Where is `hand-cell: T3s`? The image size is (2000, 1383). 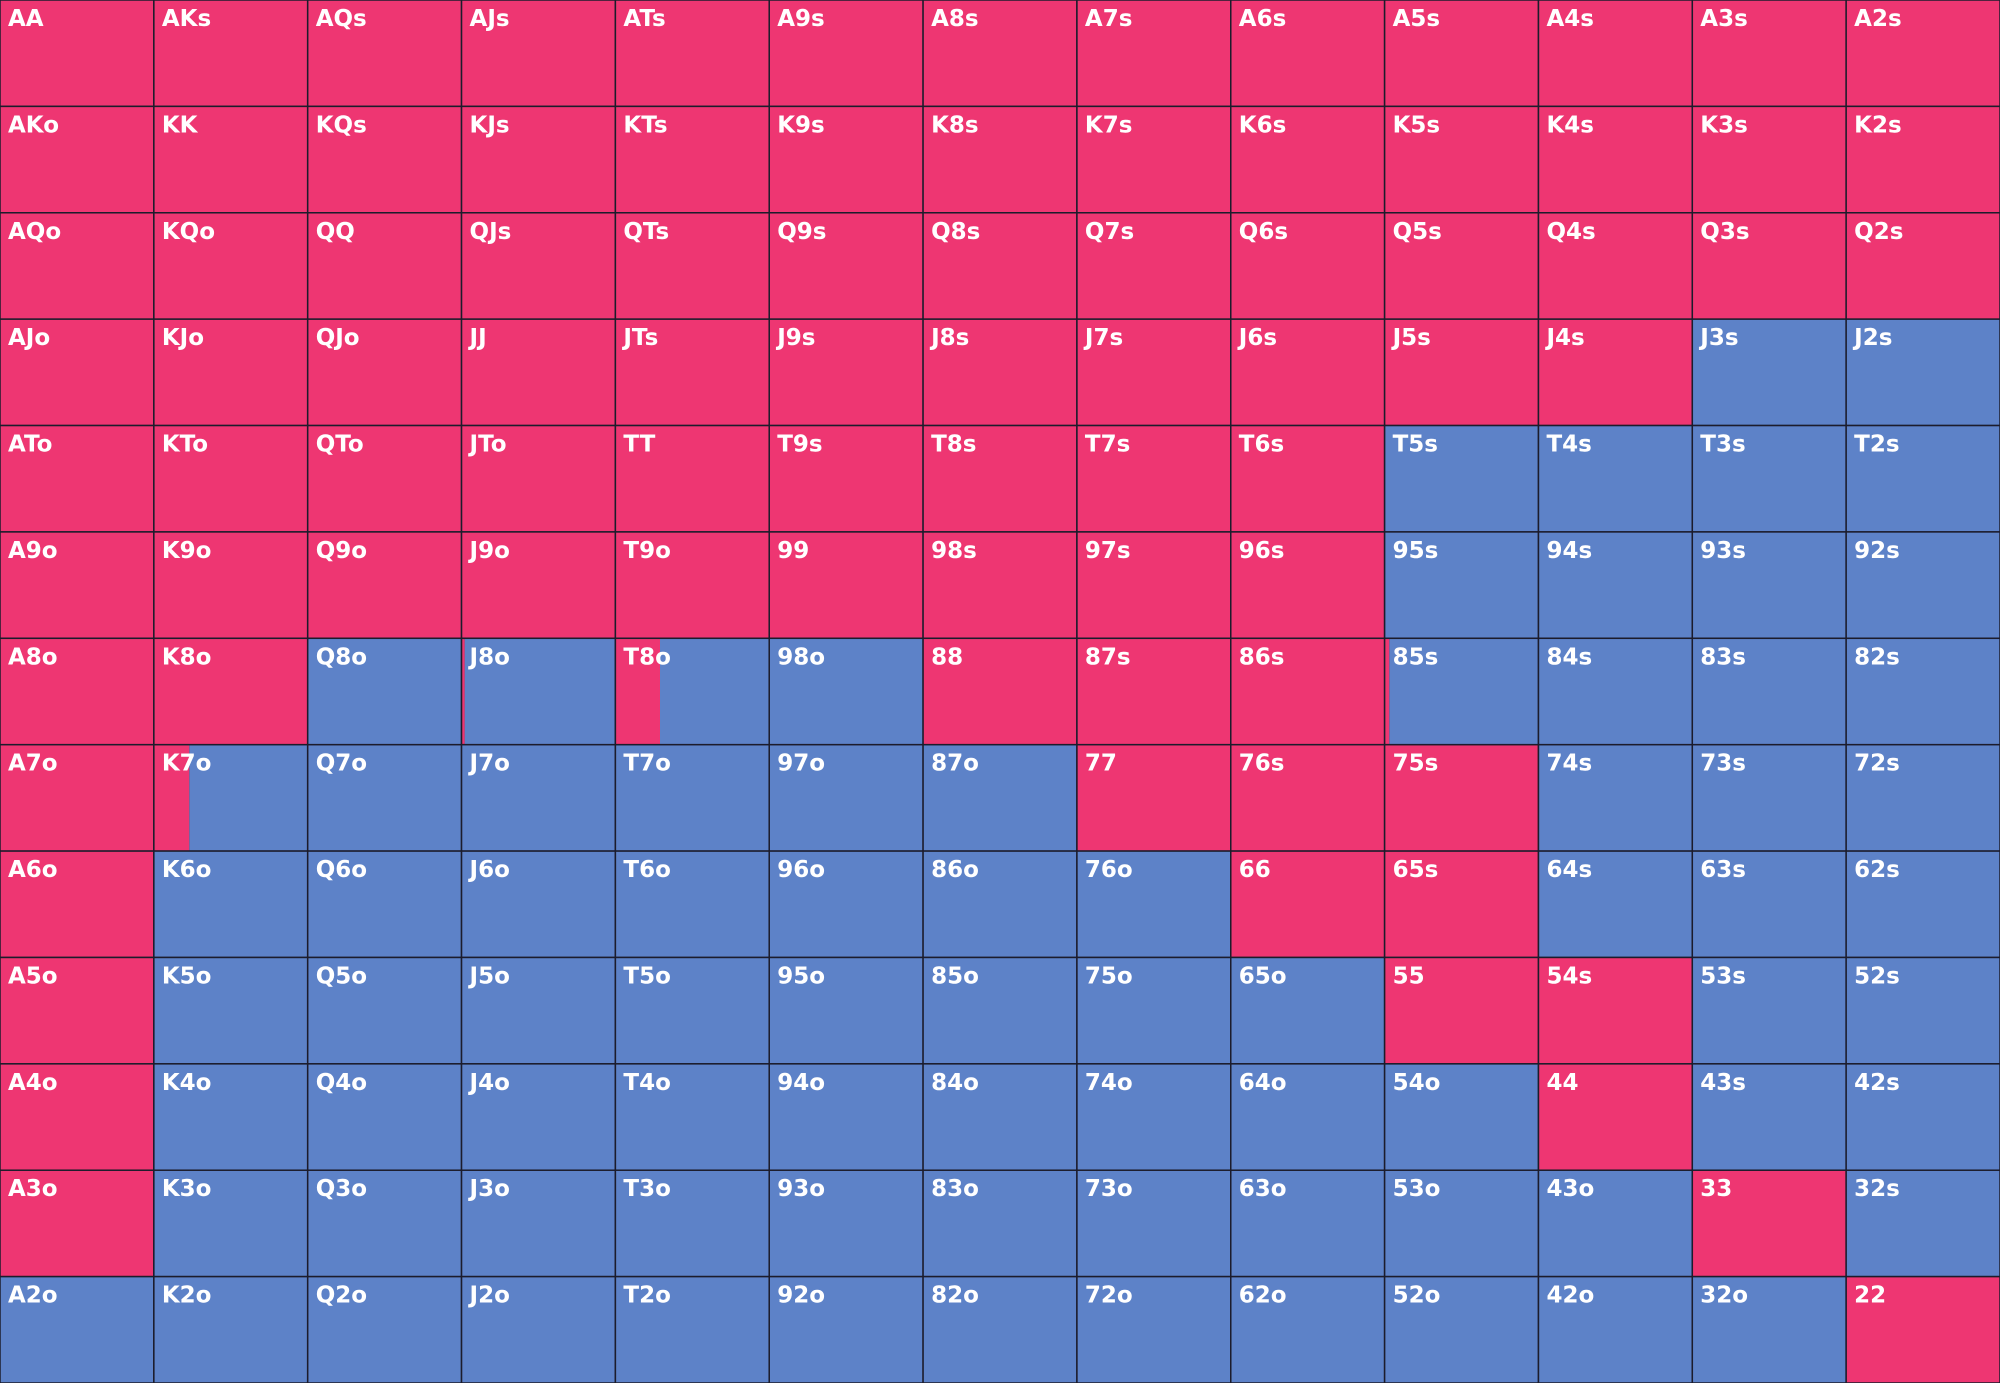 hand-cell: T3s is located at coordinates (1769, 478).